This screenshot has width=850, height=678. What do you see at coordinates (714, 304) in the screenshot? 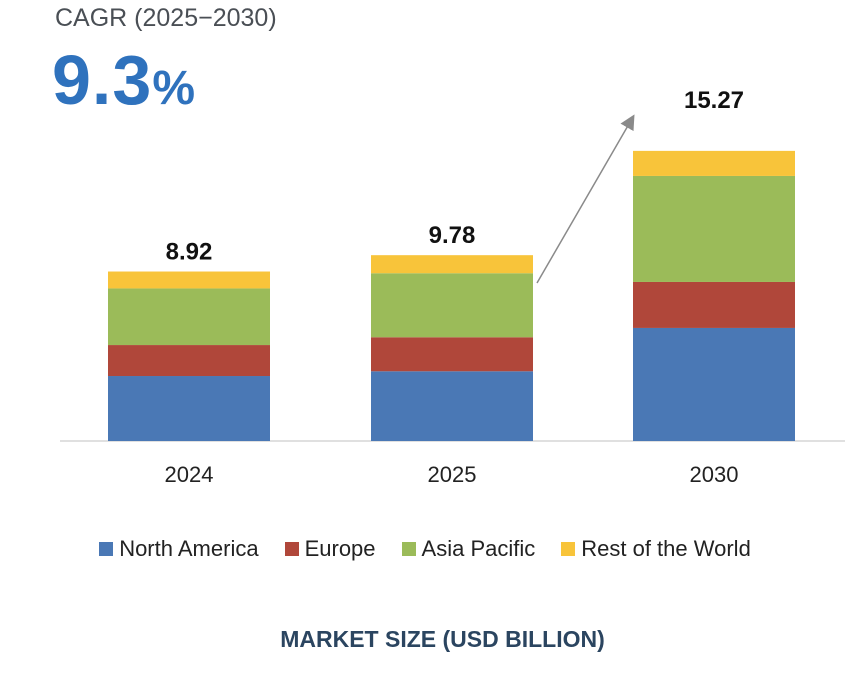
I see `bar-segment-europe-2030` at bounding box center [714, 304].